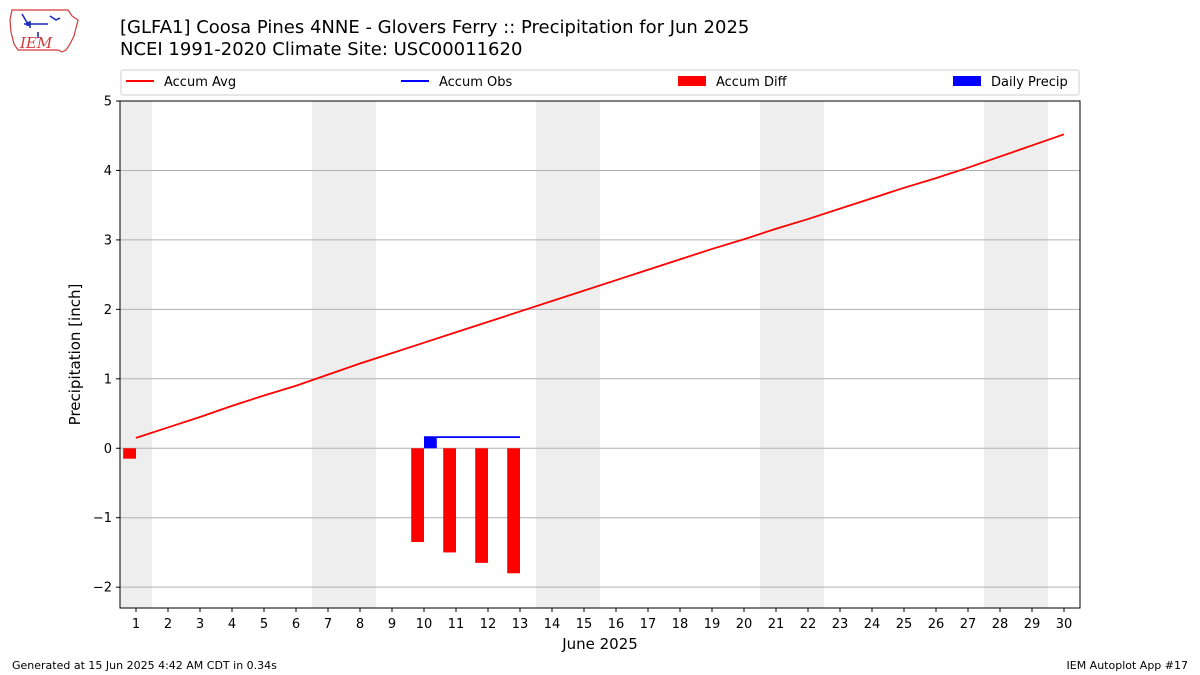  What do you see at coordinates (692, 81) in the screenshot?
I see `legend-accum-diff-swatch` at bounding box center [692, 81].